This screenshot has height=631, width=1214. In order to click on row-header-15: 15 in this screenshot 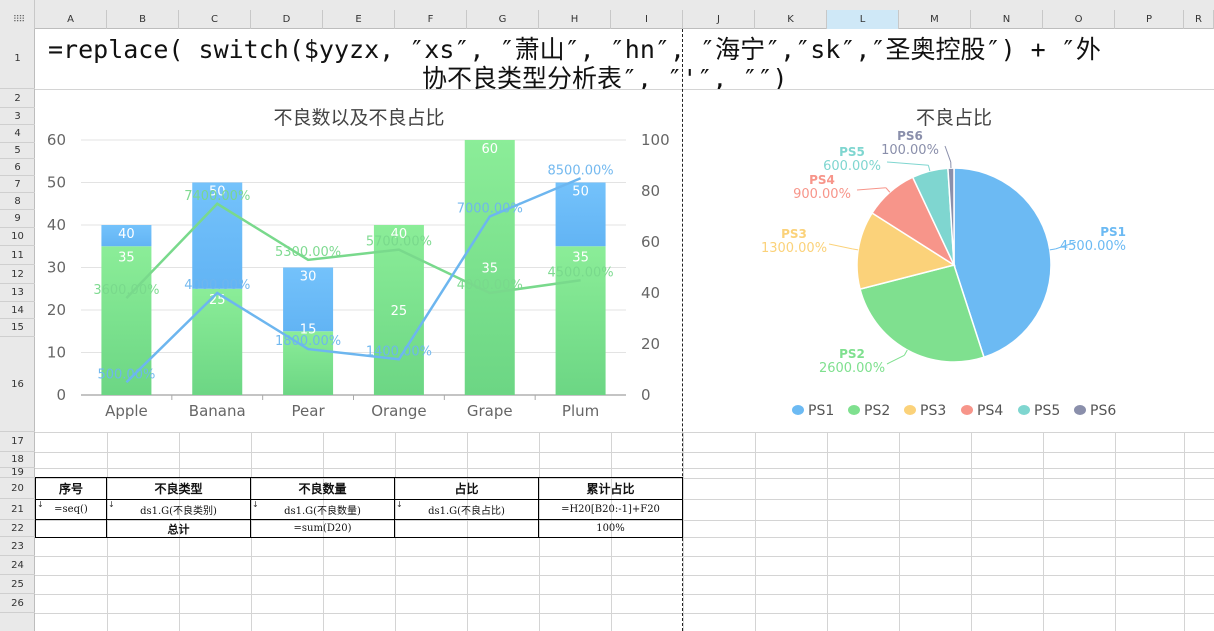, I will do `click(17, 328)`.